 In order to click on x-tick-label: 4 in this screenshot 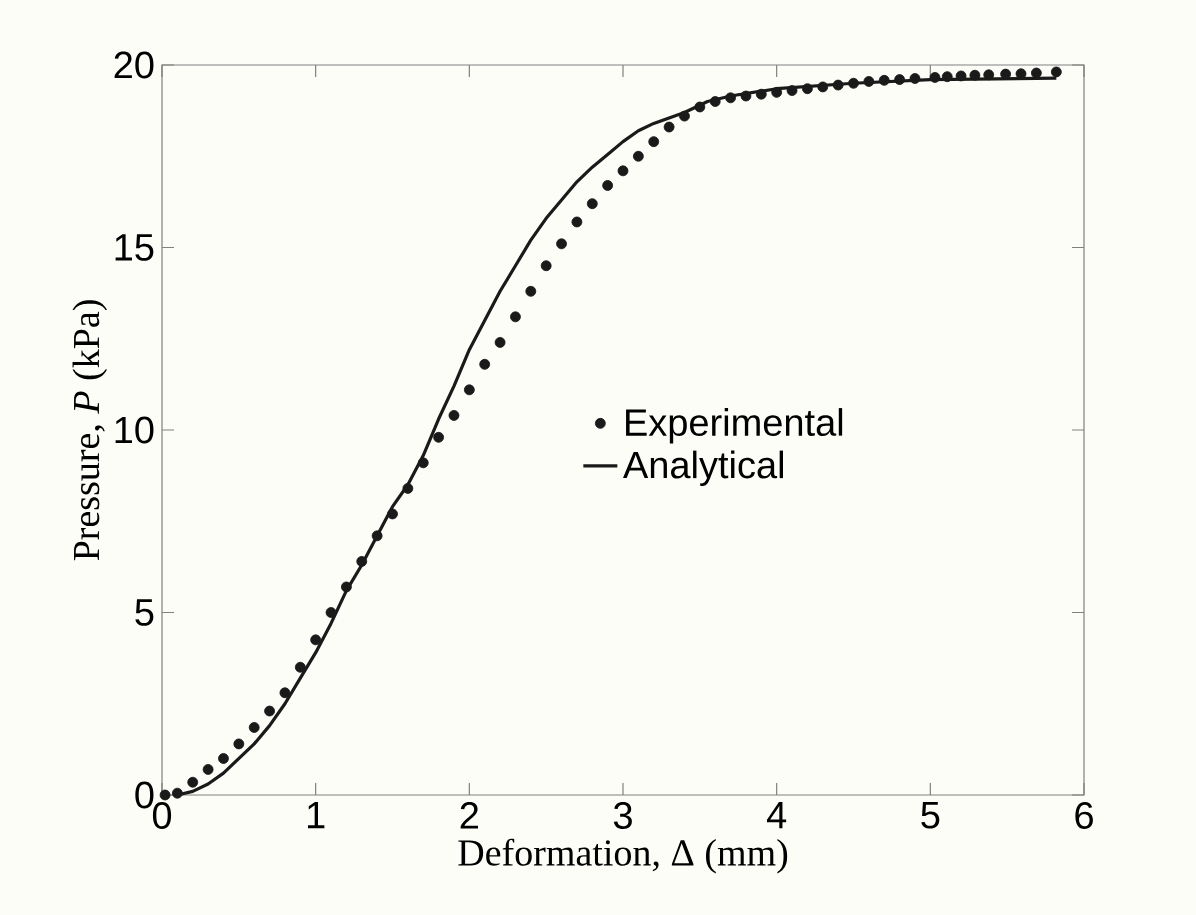, I will do `click(776, 815)`.